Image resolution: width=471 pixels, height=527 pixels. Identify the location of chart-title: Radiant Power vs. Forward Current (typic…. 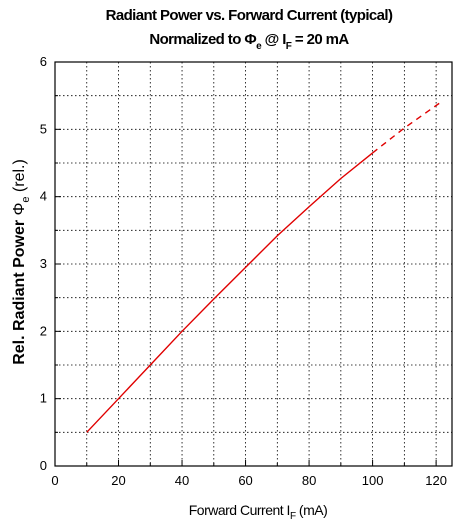
(249, 15).